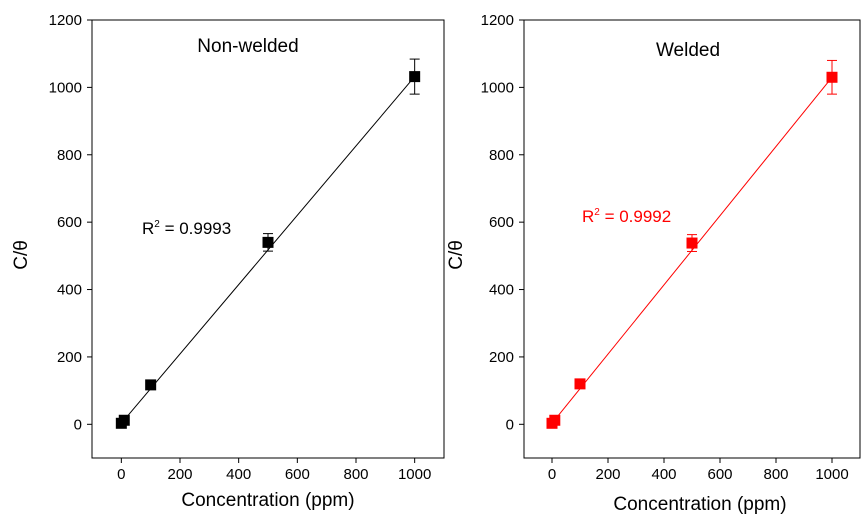 The image size is (865, 517). Describe the element at coordinates (195, 228) in the screenshot. I see `r-squared-value: = 0.9993` at that location.